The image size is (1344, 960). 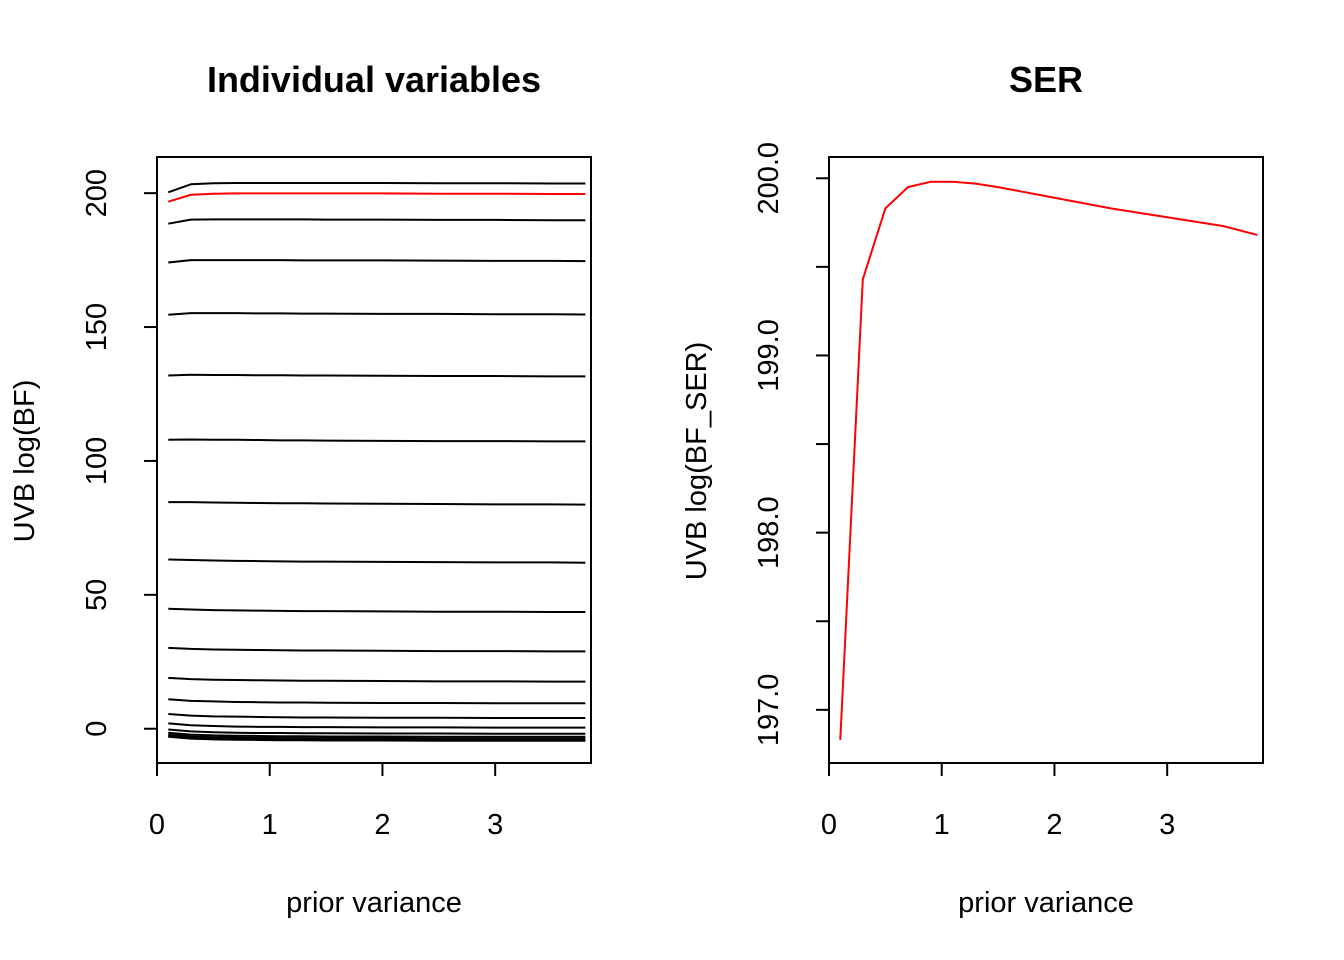 I want to click on y-tick-label: 200.0, so click(x=769, y=178).